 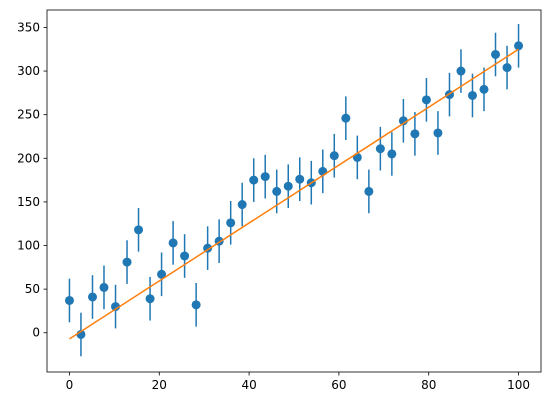 I want to click on x-tick-label: 100, so click(x=518, y=385).